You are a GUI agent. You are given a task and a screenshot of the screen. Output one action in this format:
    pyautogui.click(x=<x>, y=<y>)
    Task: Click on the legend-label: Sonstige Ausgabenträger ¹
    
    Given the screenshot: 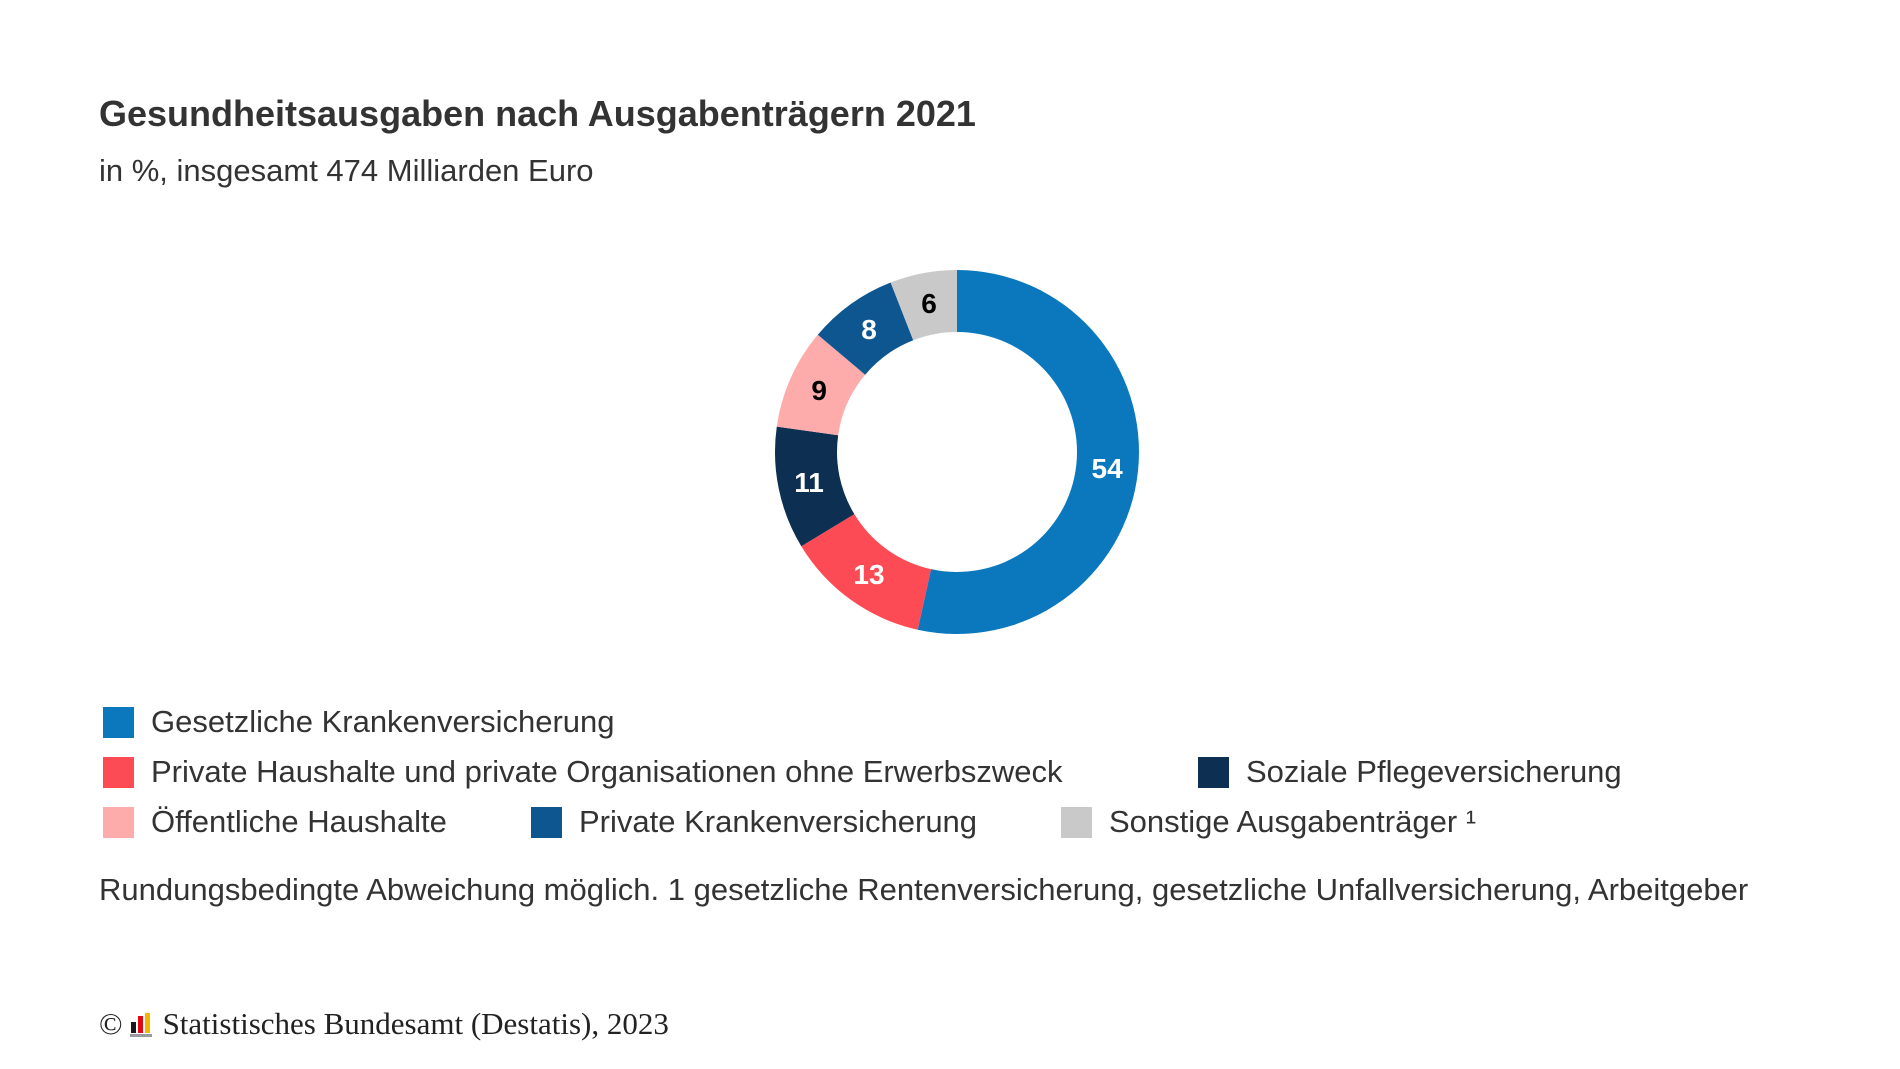 What is the action you would take?
    pyautogui.click(x=1293, y=821)
    